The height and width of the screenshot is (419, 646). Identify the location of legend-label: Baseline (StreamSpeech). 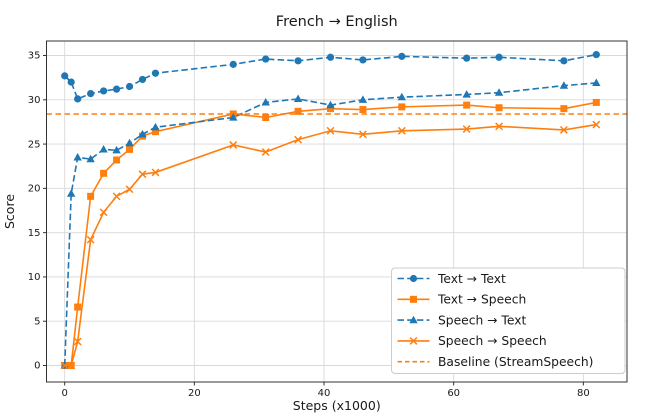
(515, 362).